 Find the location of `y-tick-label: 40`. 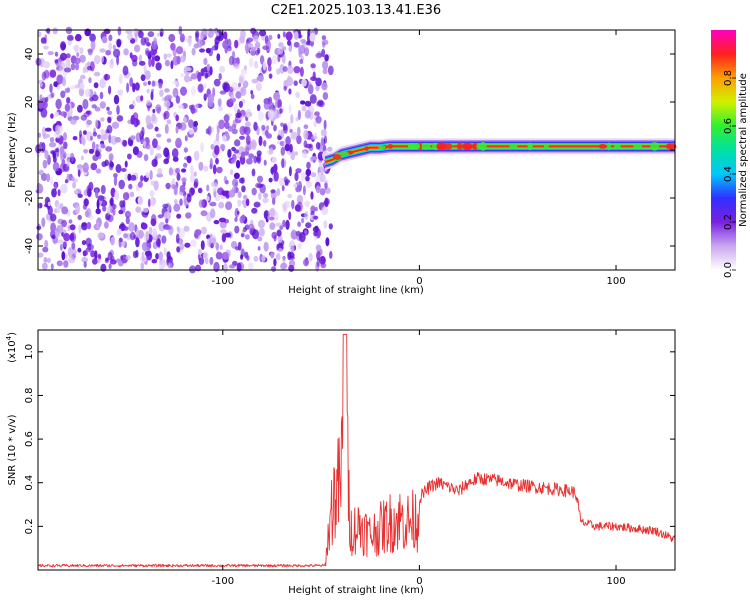

y-tick-label: 40 is located at coordinates (29, 54).